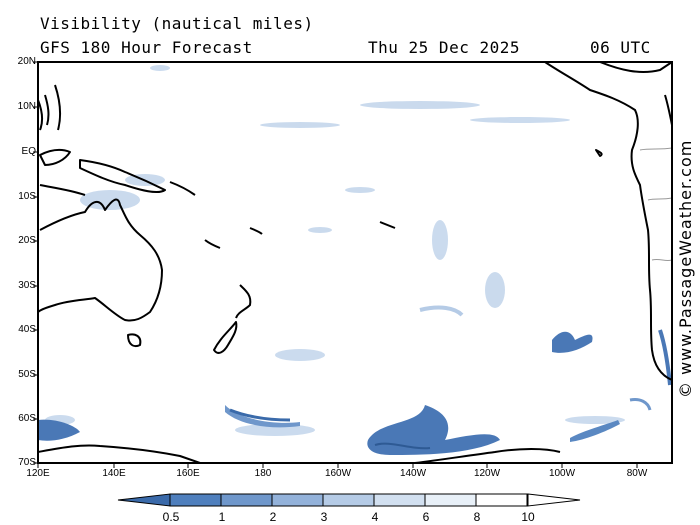  Describe the element at coordinates (26, 106) in the screenshot. I see `lat-label-10n: 10N` at that location.